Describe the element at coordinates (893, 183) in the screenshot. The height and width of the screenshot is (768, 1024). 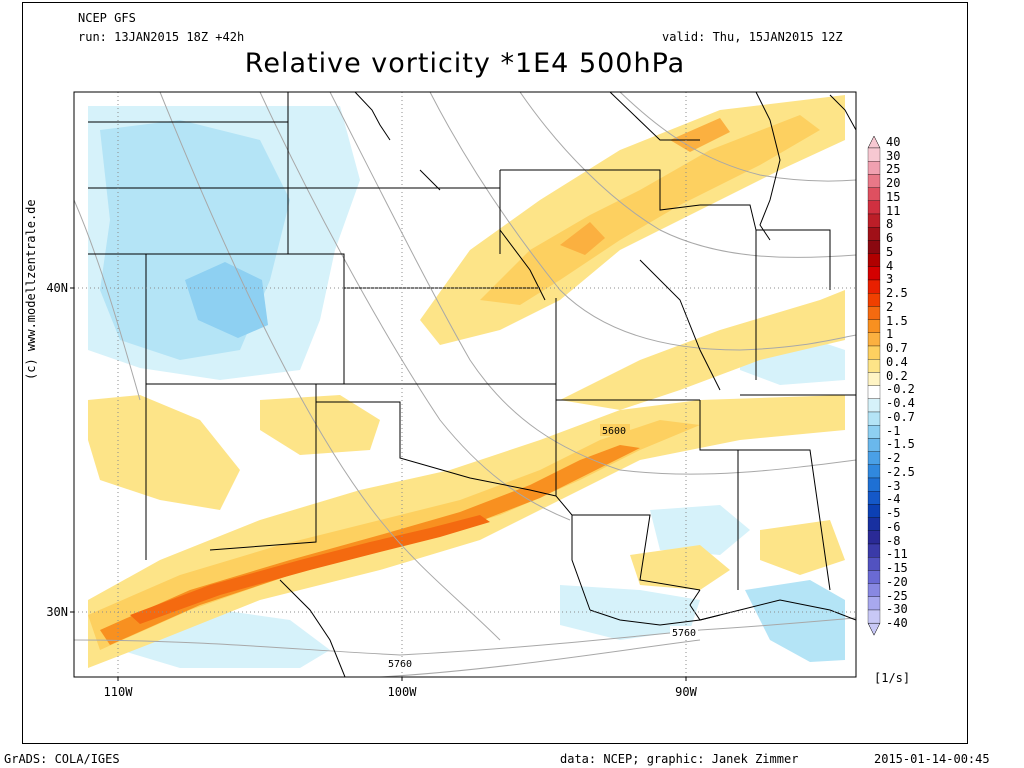
I see `colorbar-tick-label: 20` at that location.